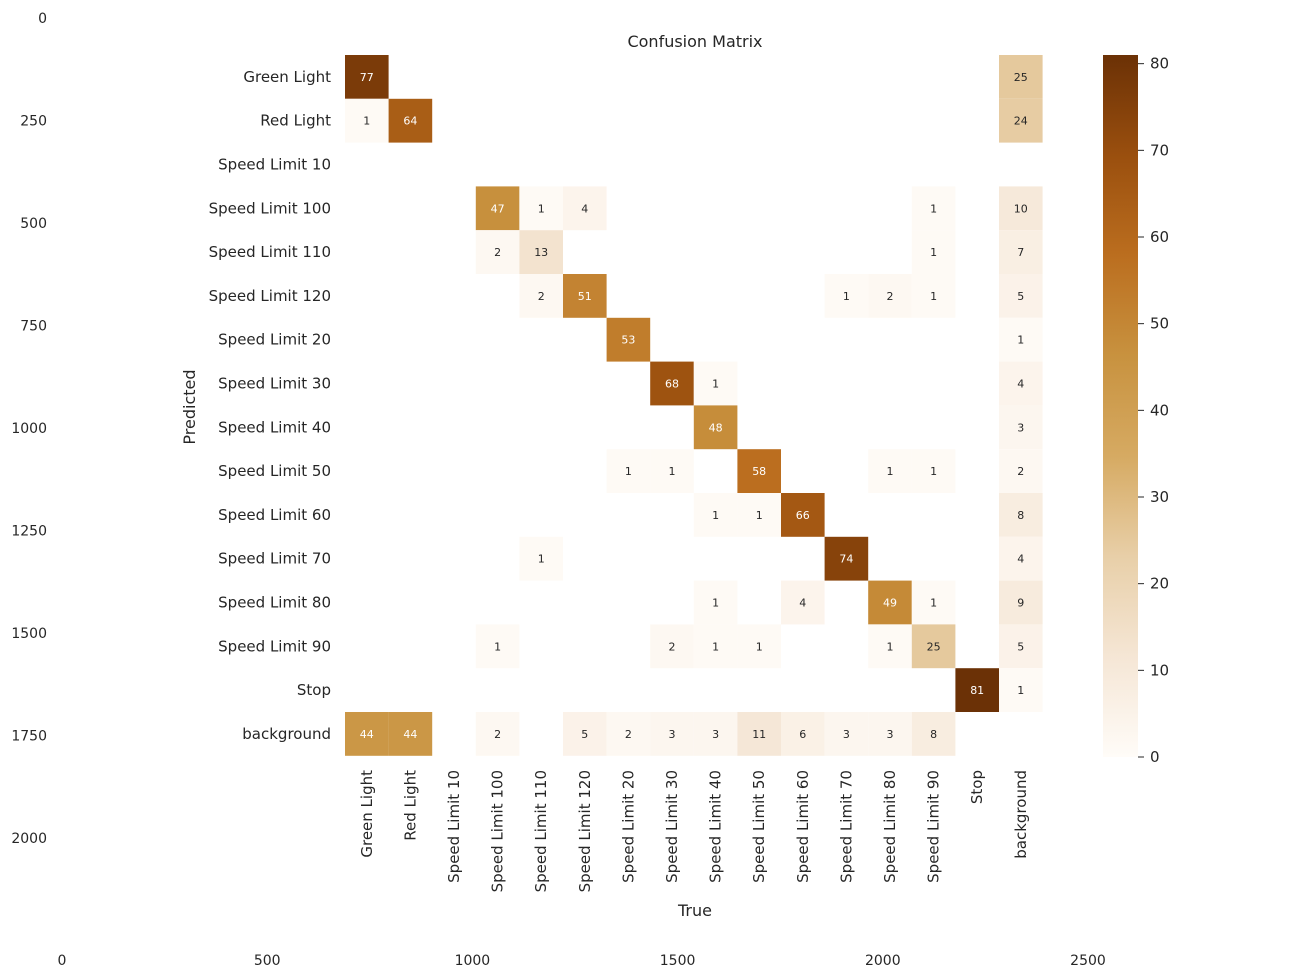 The image size is (1303, 977). Describe the element at coordinates (1021, 814) in the screenshot. I see `x-tick-label: background` at that location.